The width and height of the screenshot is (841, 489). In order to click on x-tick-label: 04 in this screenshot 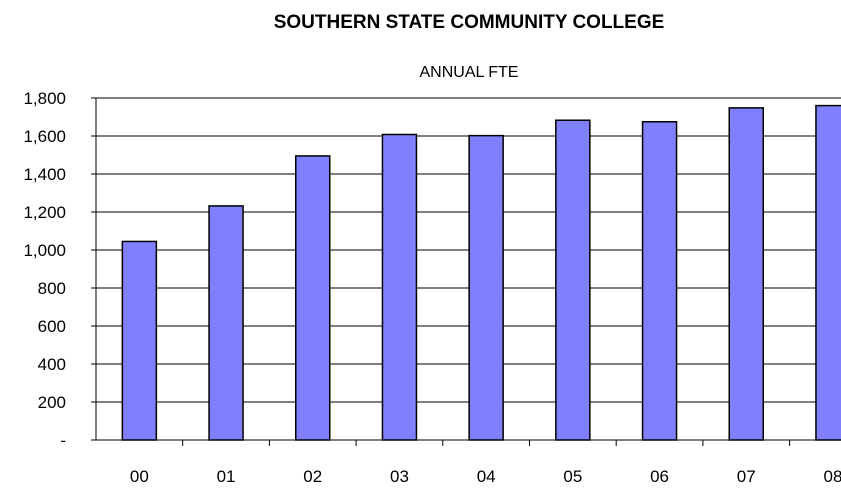, I will do `click(486, 476)`.